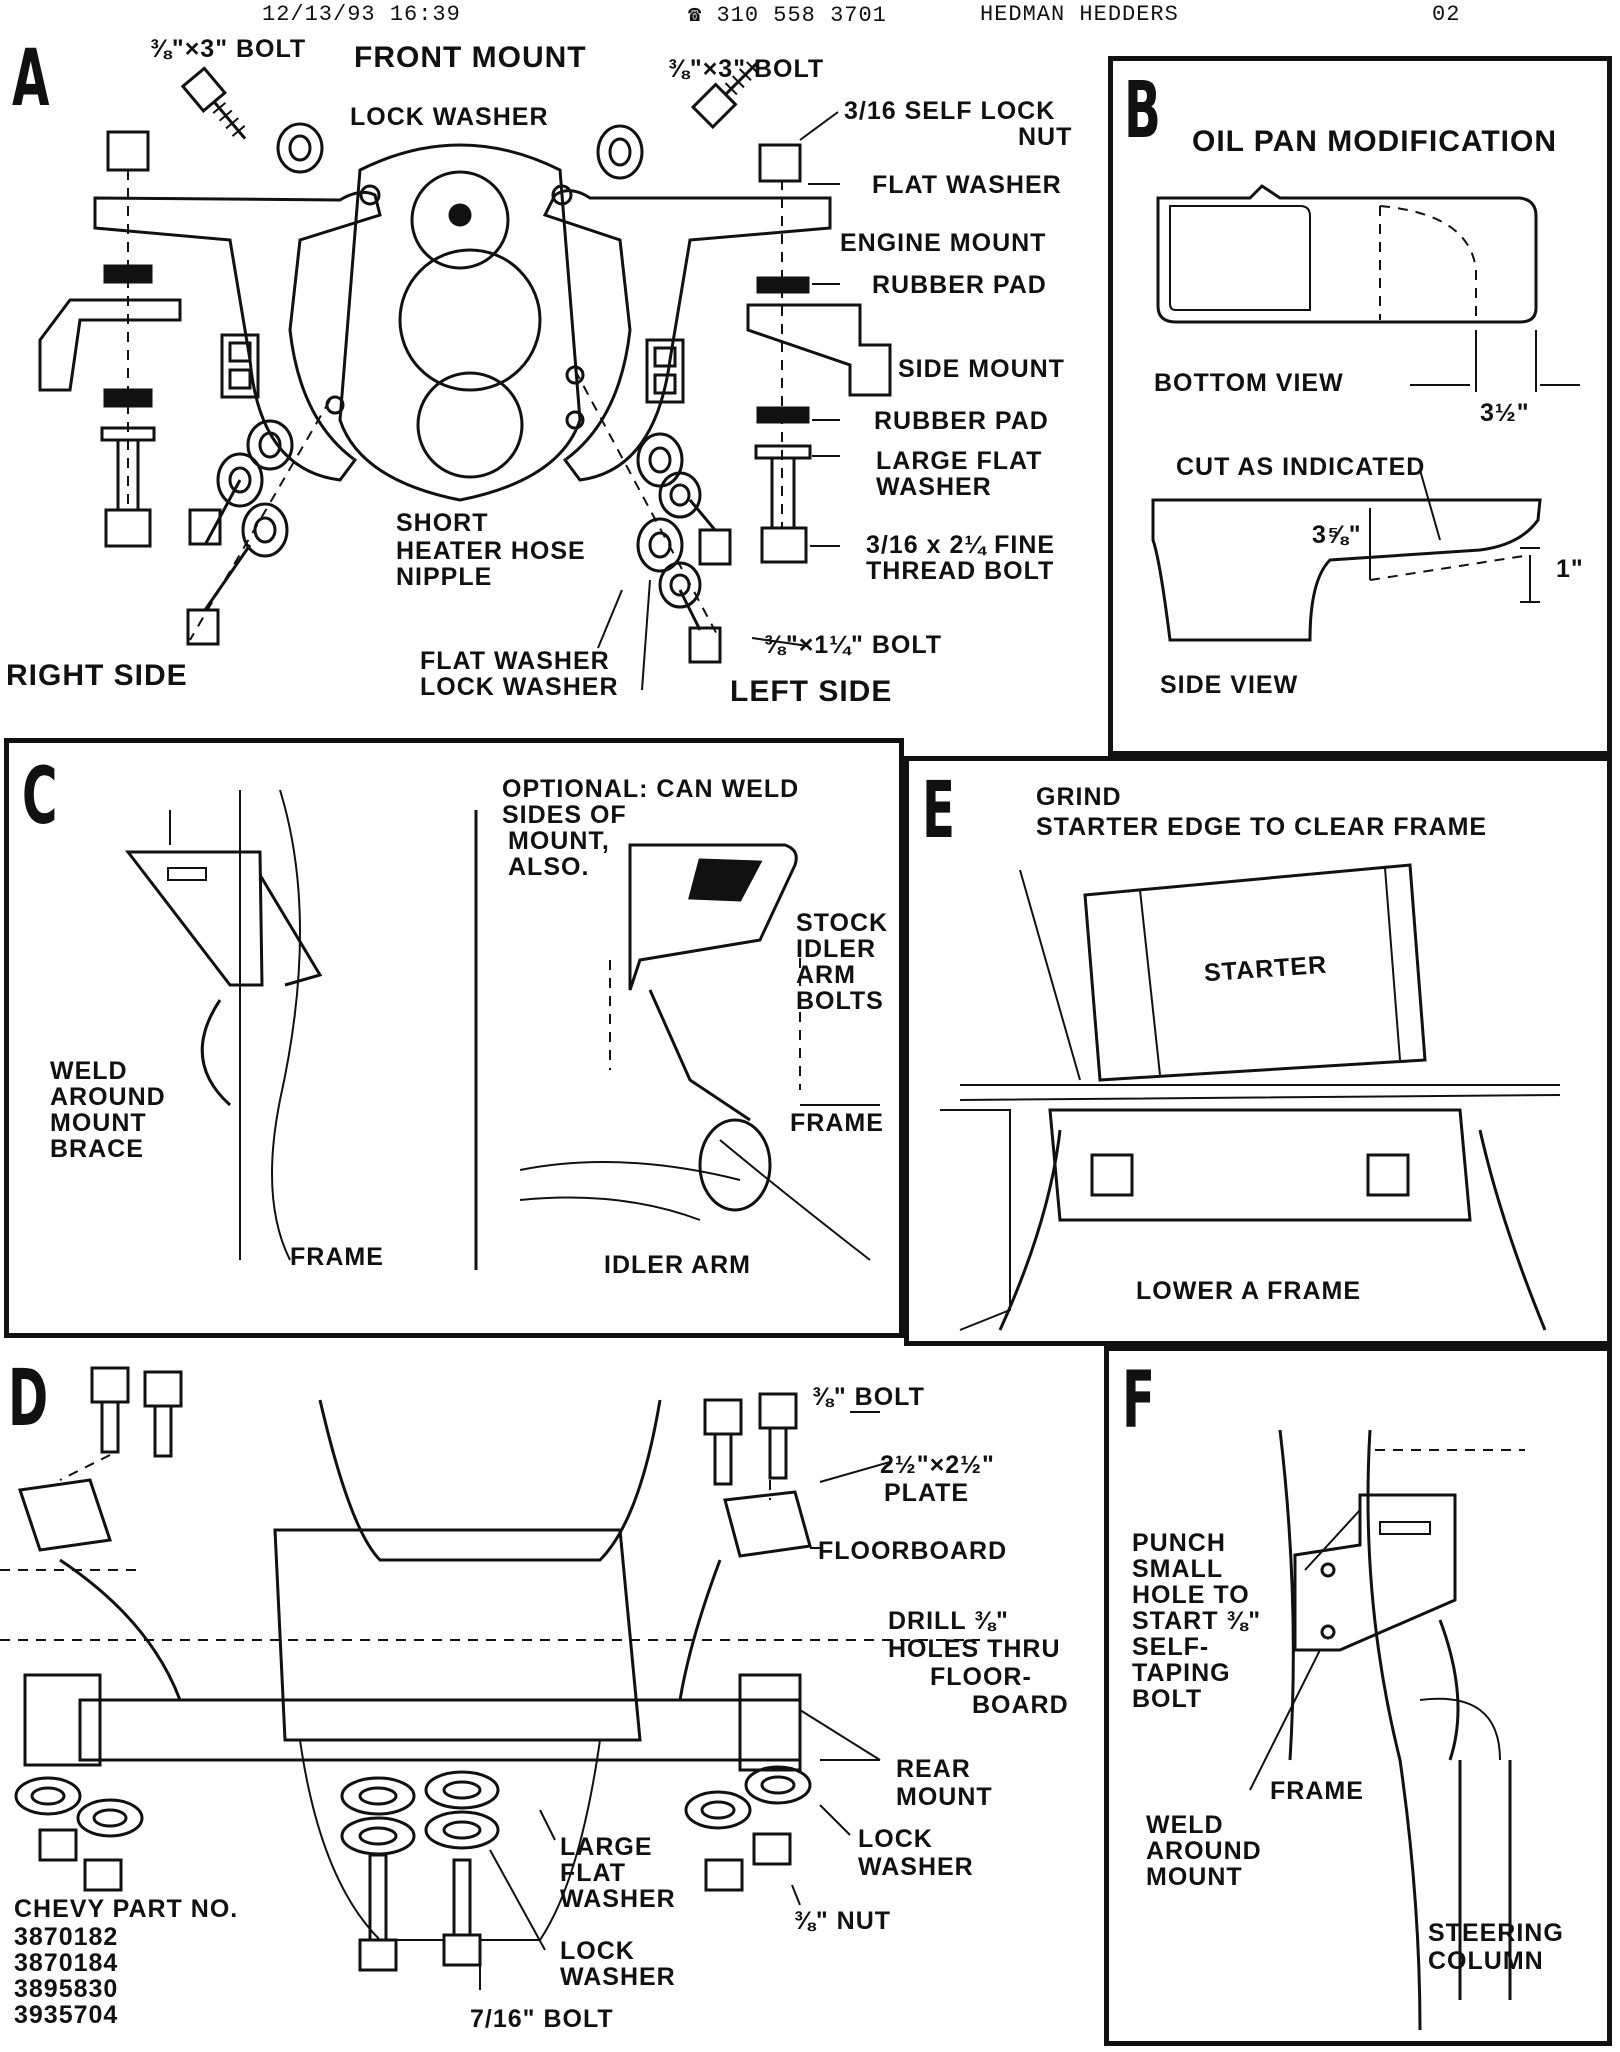  What do you see at coordinates (1249, 383) in the screenshot?
I see `bottom-view-label: BOTTOM VIEW` at bounding box center [1249, 383].